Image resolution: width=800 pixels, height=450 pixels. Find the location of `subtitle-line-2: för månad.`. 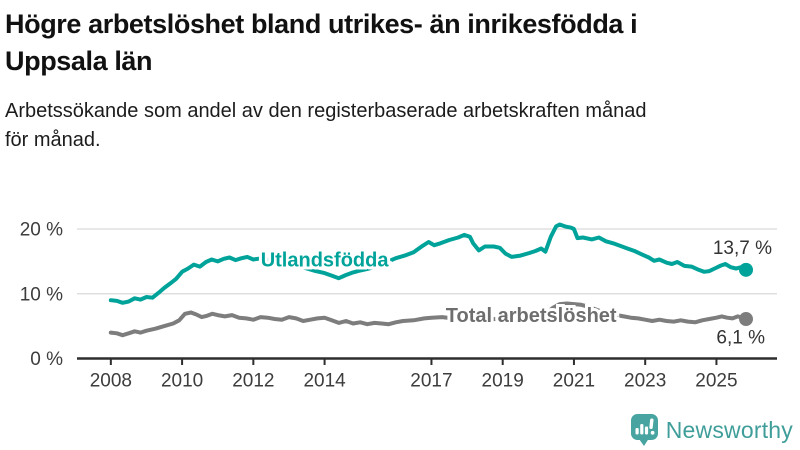

subtitle-line-2: för månad. is located at coordinates (53, 140).